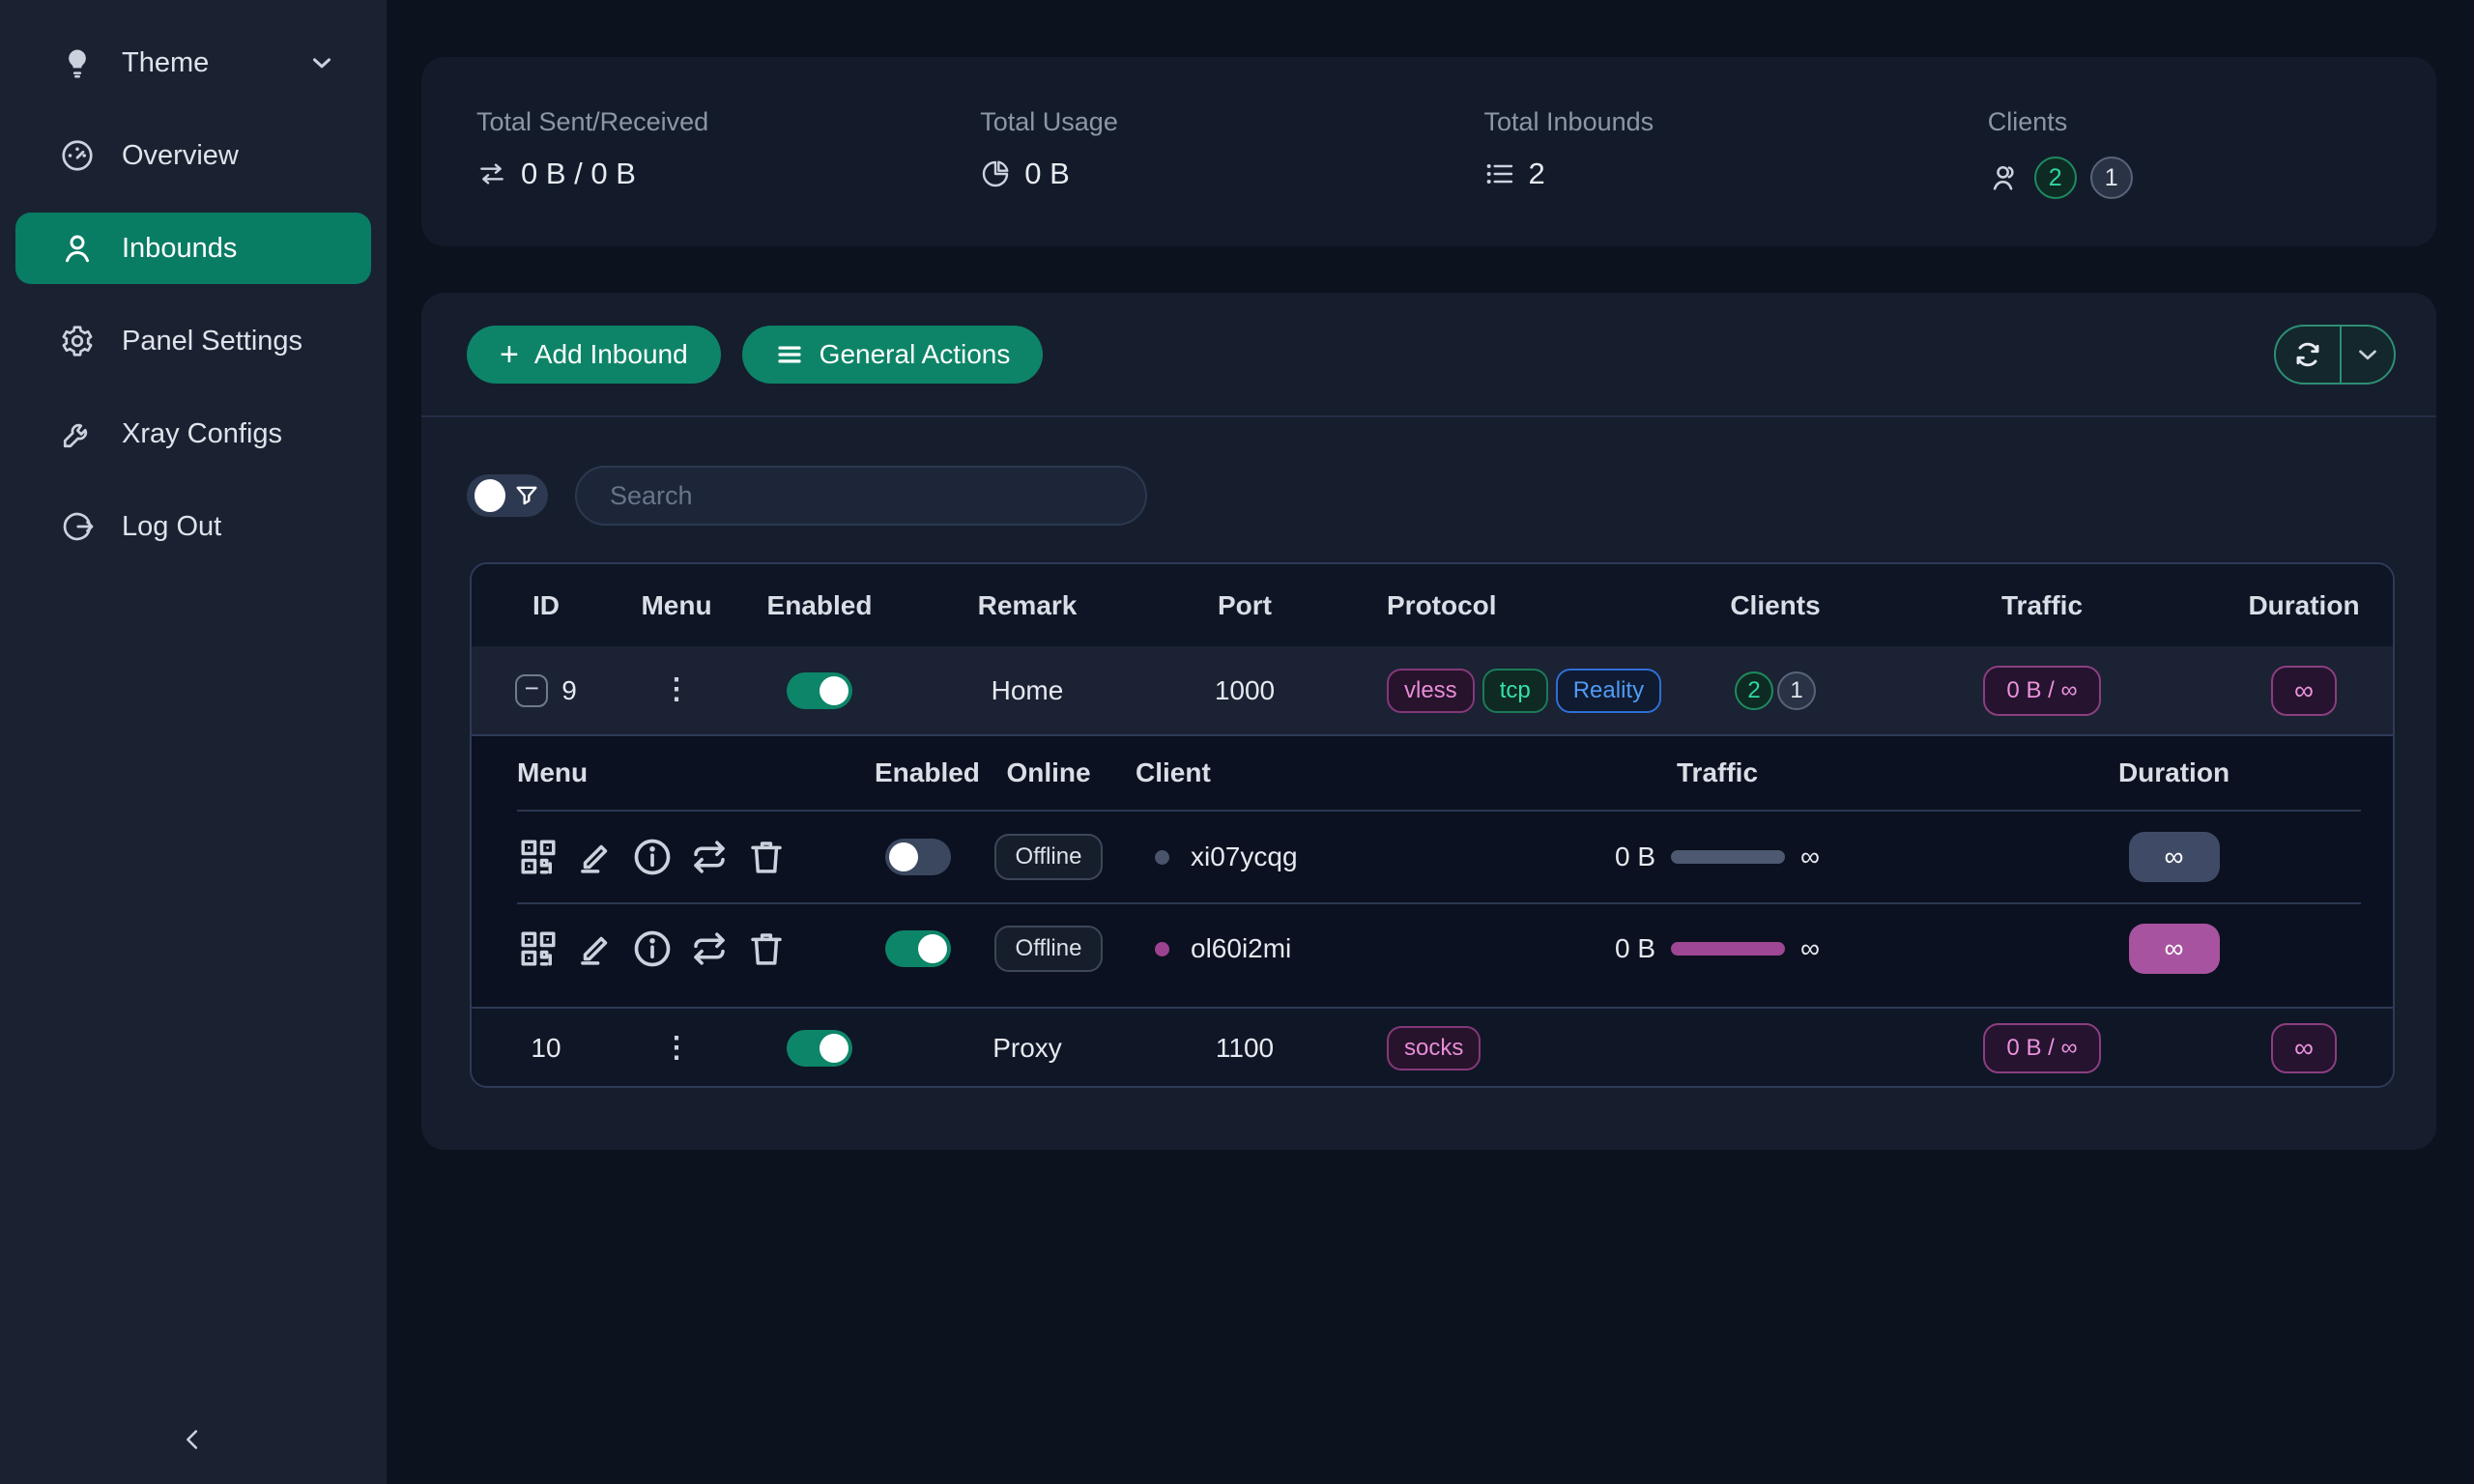  Describe the element at coordinates (677, 605) in the screenshot. I see `col-header-menu: Menu` at that location.